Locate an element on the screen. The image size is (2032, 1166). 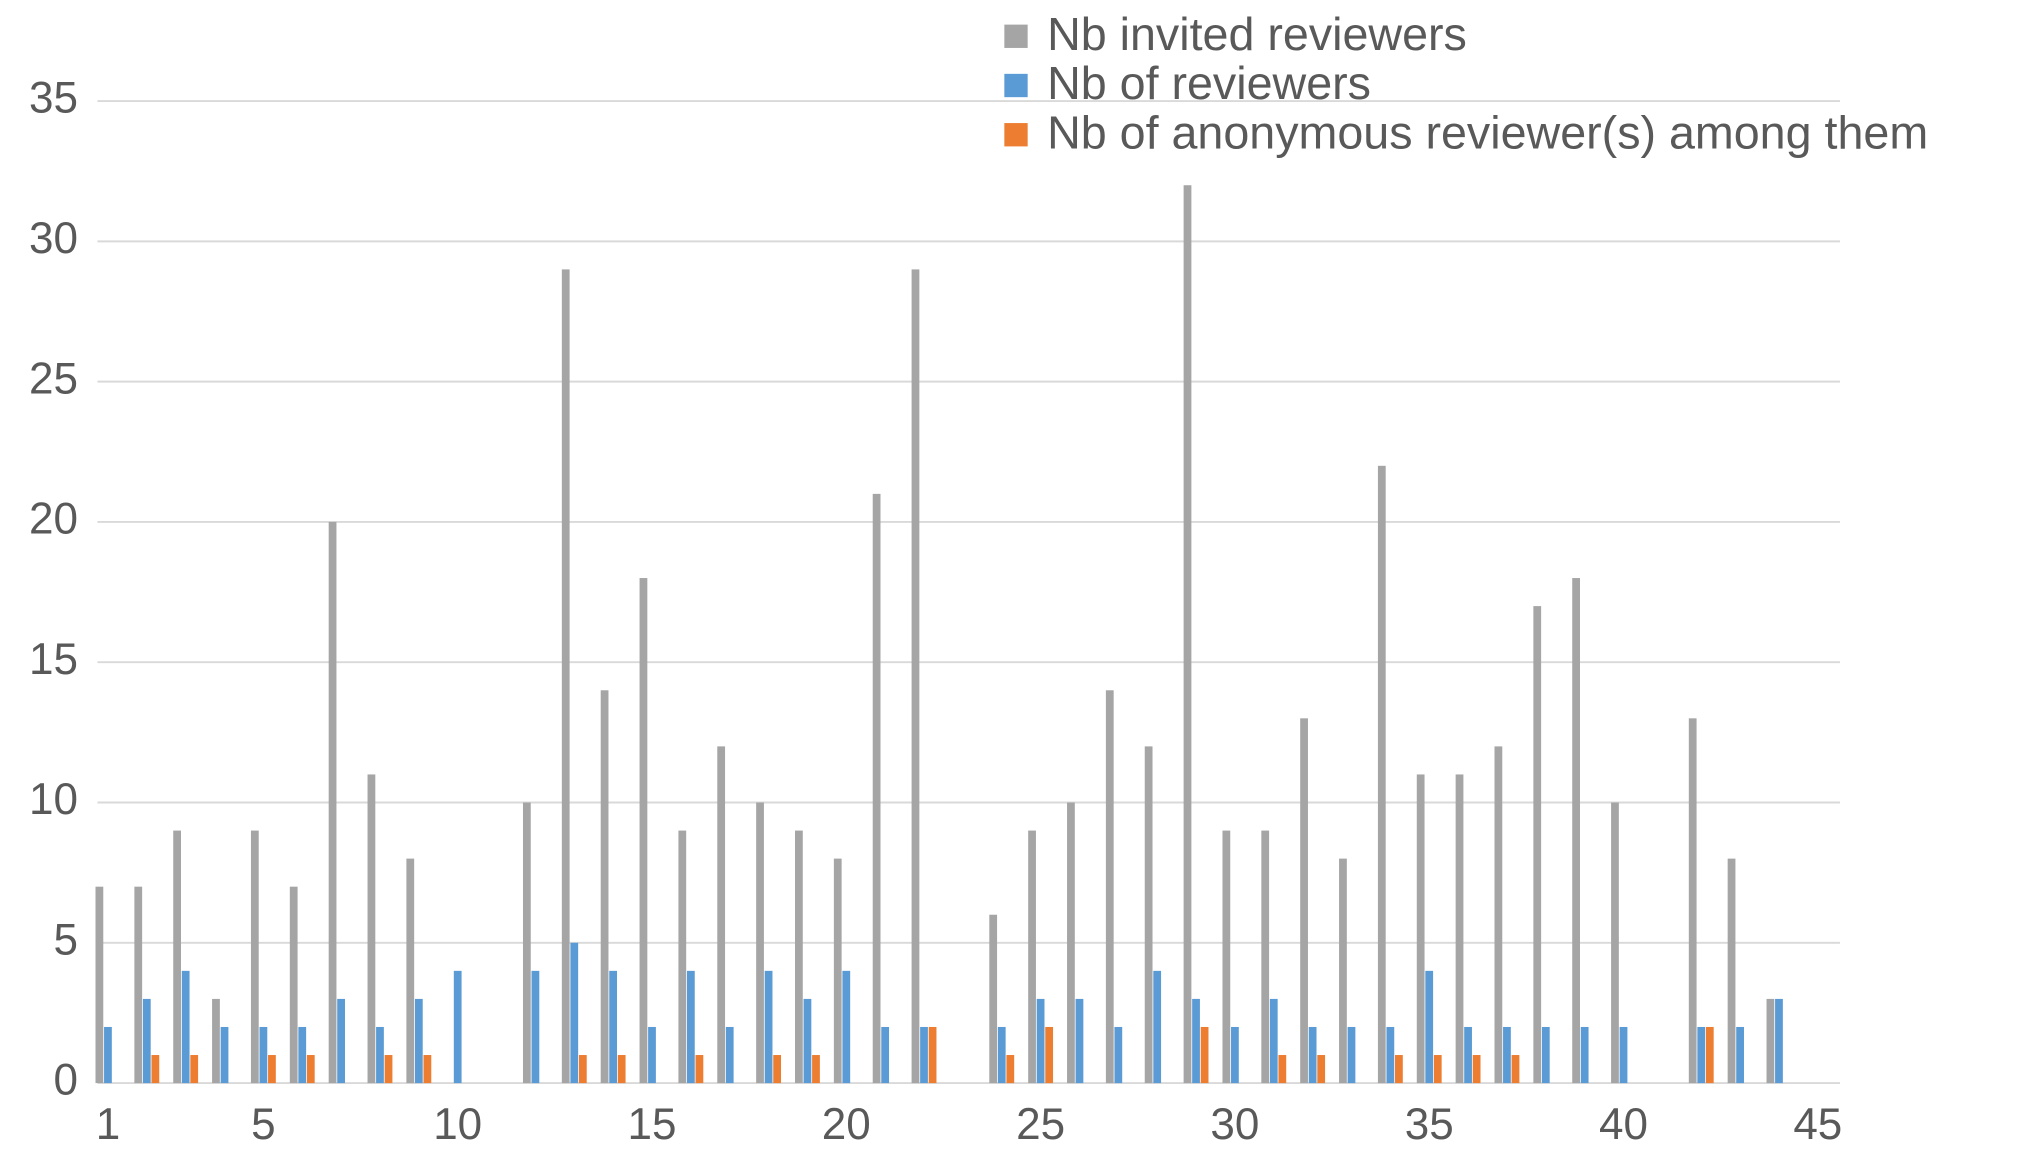
x-tick-label: 20 is located at coordinates (846, 1124).